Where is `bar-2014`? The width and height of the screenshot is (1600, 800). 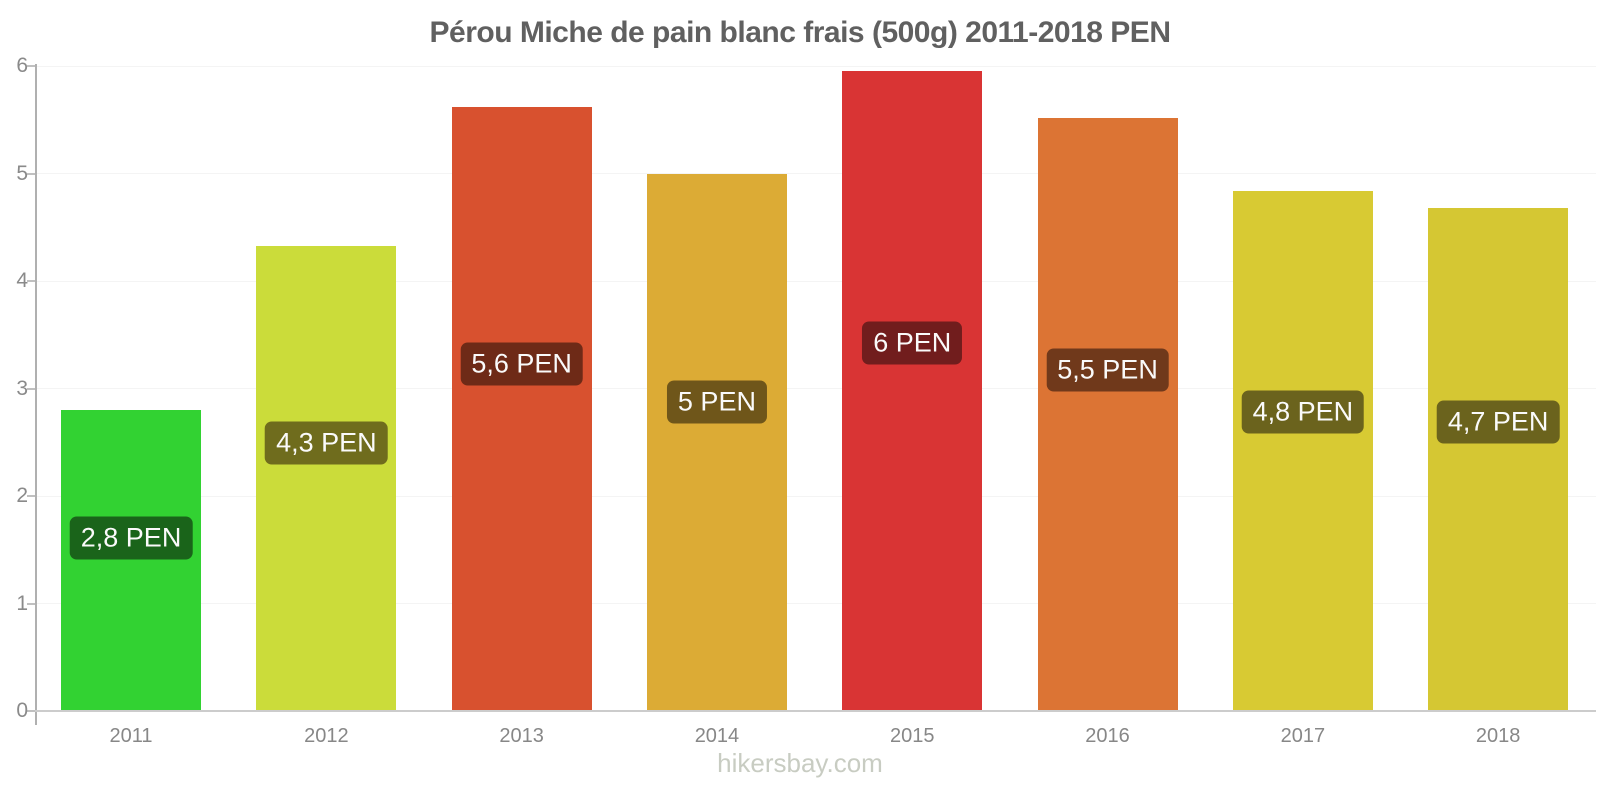 bar-2014 is located at coordinates (716, 441).